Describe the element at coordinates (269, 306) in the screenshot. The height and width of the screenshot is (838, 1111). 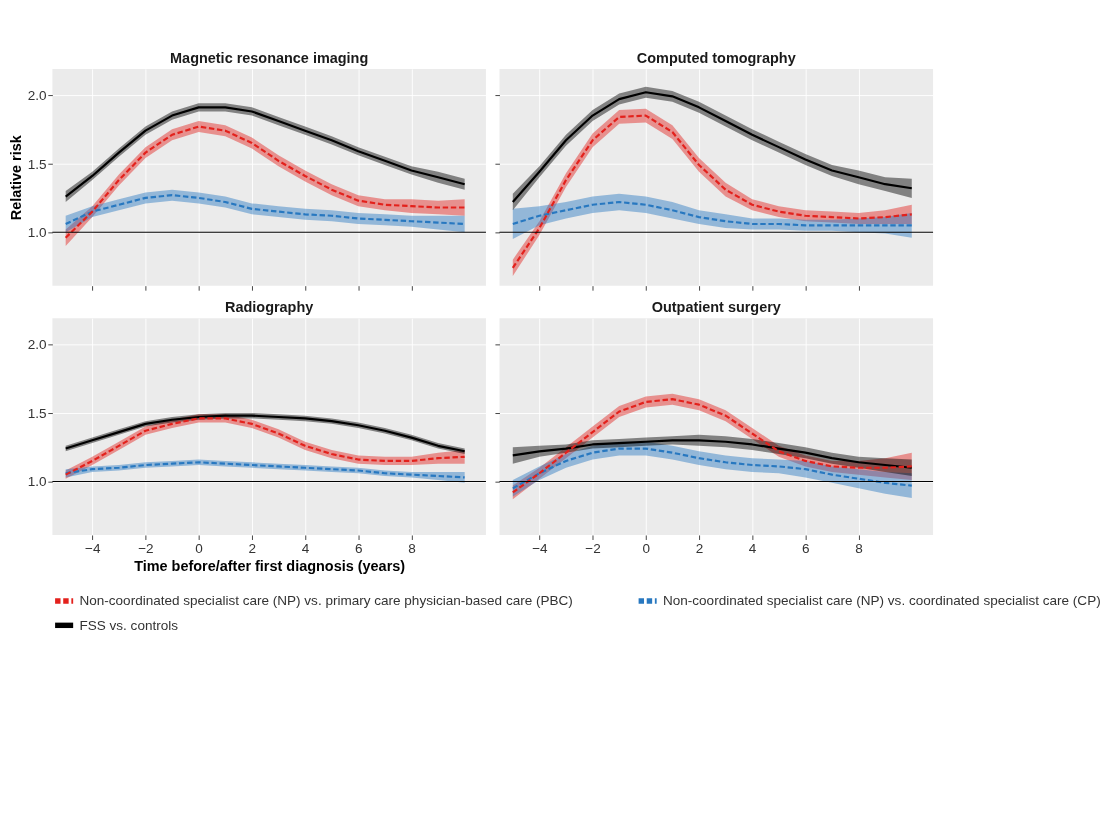
I see `chart-title: Radiography` at that location.